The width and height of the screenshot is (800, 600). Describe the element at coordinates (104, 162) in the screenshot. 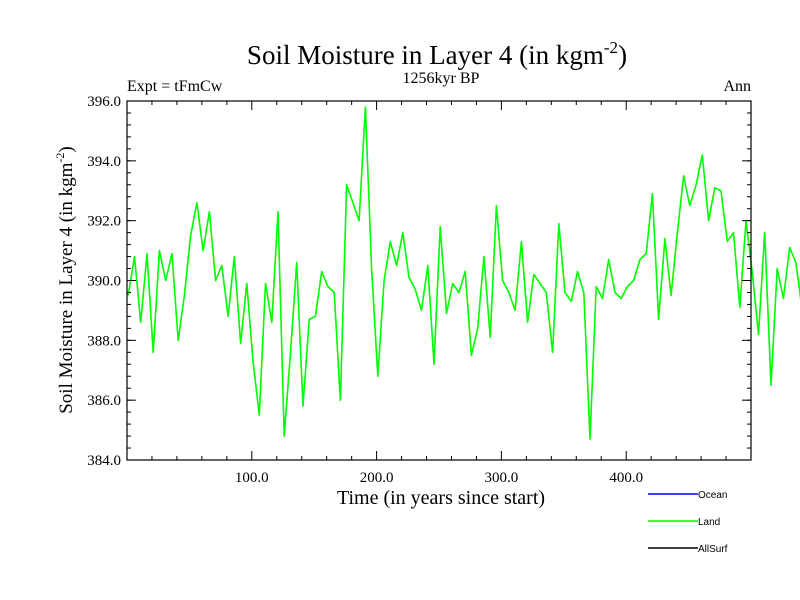

I see `y-tick-label: 394.0` at that location.